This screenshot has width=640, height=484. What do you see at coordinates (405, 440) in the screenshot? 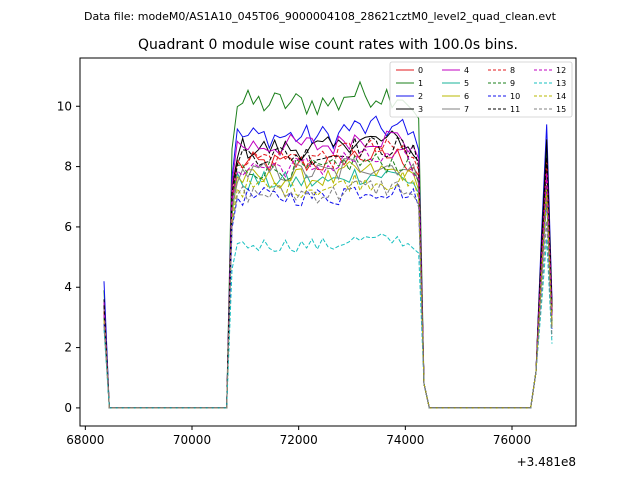
I see `x-tick-label: 74000` at bounding box center [405, 440].